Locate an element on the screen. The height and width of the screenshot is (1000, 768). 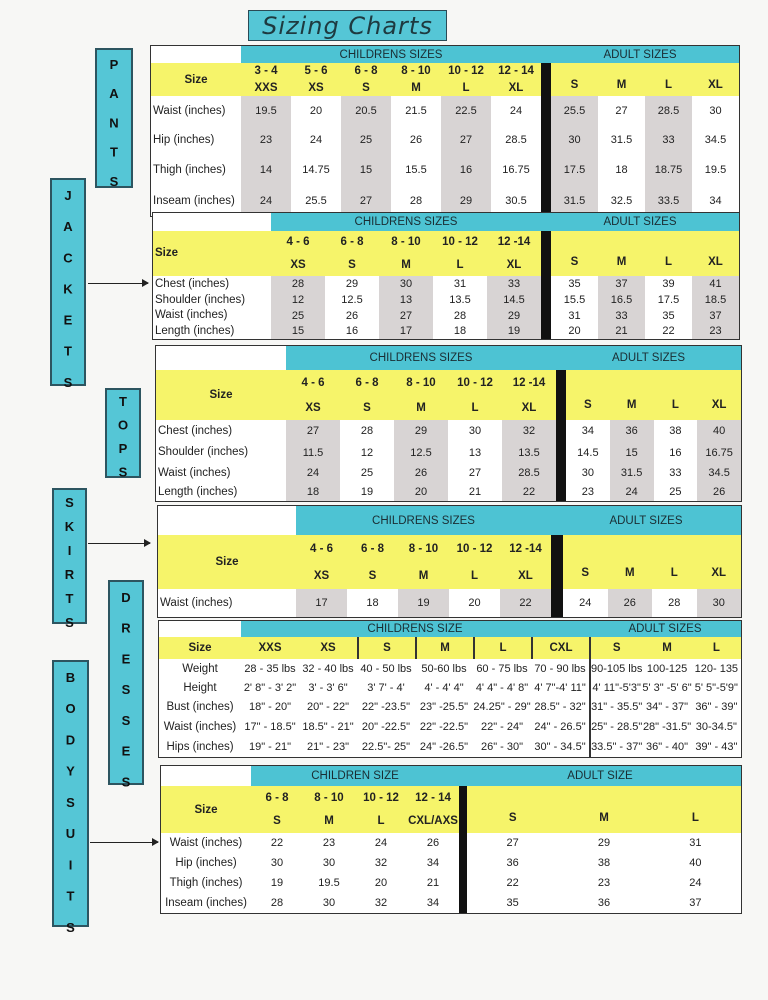
size-range: 4 - 6 is located at coordinates (298, 242).